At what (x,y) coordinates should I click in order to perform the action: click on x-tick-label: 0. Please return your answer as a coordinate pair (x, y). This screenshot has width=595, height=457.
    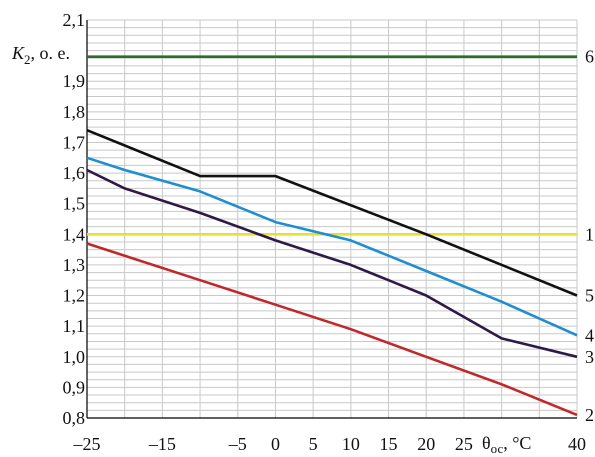
    Looking at the image, I should click on (275, 444).